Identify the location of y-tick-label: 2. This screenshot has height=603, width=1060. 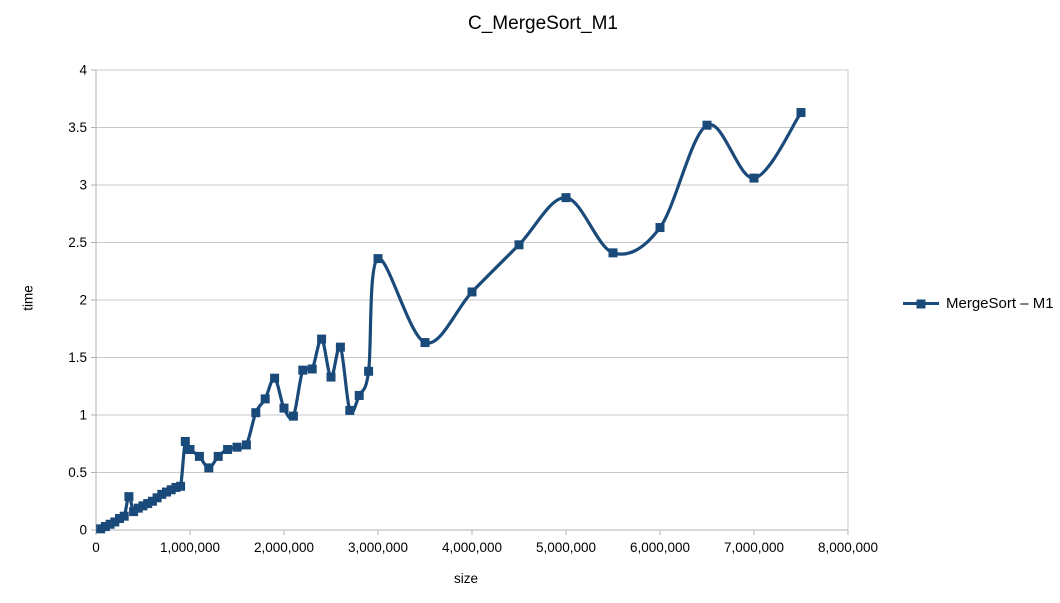
(83, 300).